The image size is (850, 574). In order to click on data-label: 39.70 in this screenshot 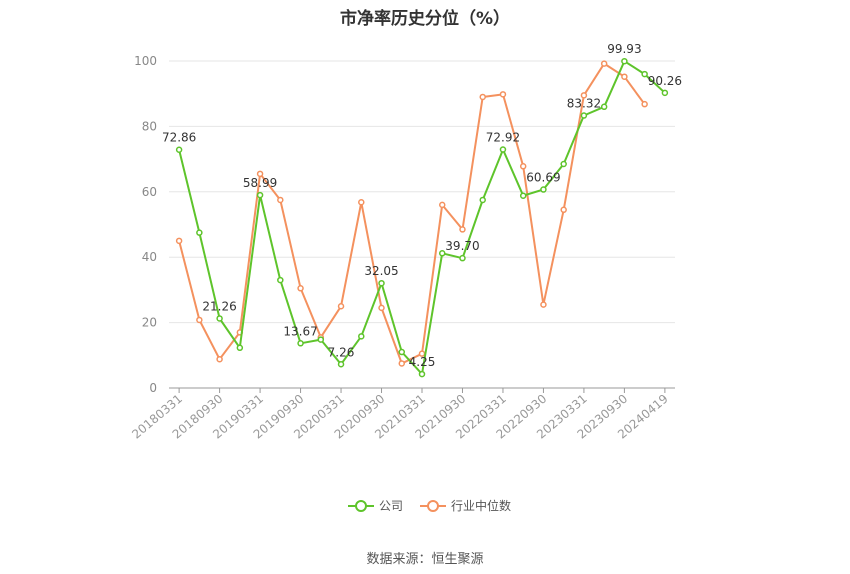, I will do `click(462, 246)`.